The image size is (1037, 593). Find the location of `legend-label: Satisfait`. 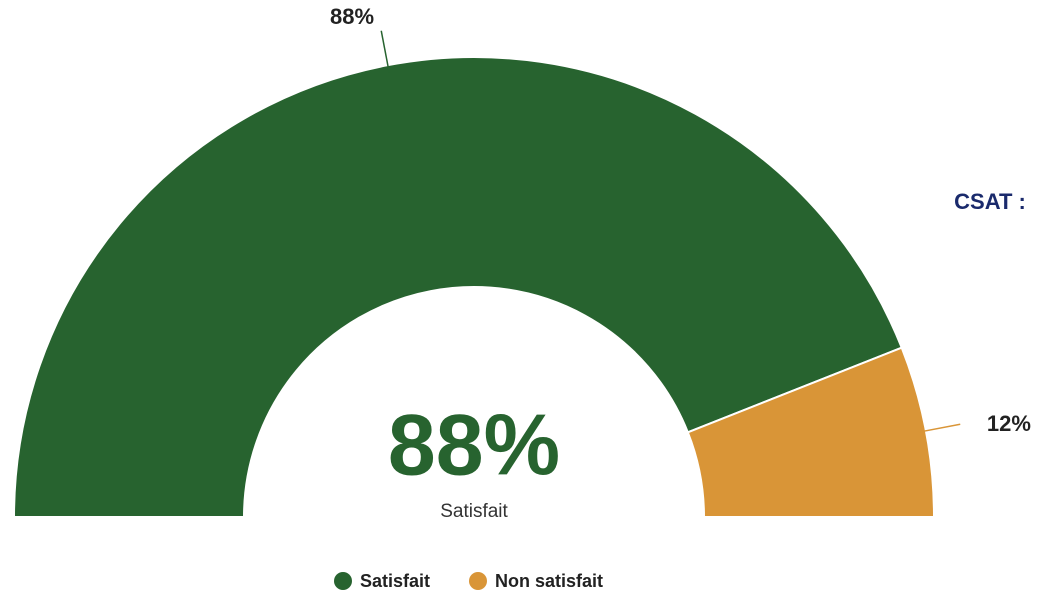

legend-label: Satisfait is located at coordinates (395, 581).